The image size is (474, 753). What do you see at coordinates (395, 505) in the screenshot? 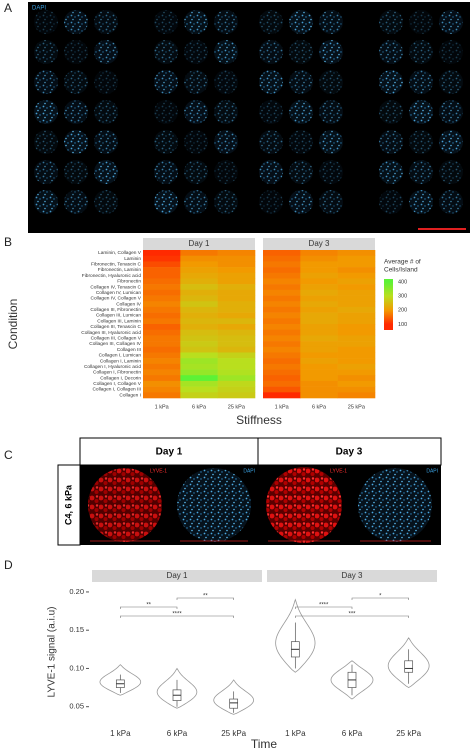
I see `stained-island` at bounding box center [395, 505].